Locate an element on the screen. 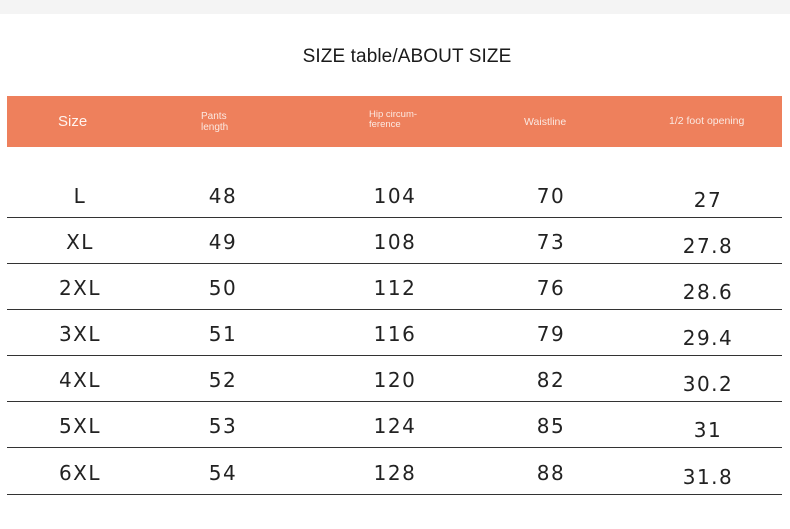 This screenshot has width=790, height=529. cell-hip: 120 is located at coordinates (395, 380).